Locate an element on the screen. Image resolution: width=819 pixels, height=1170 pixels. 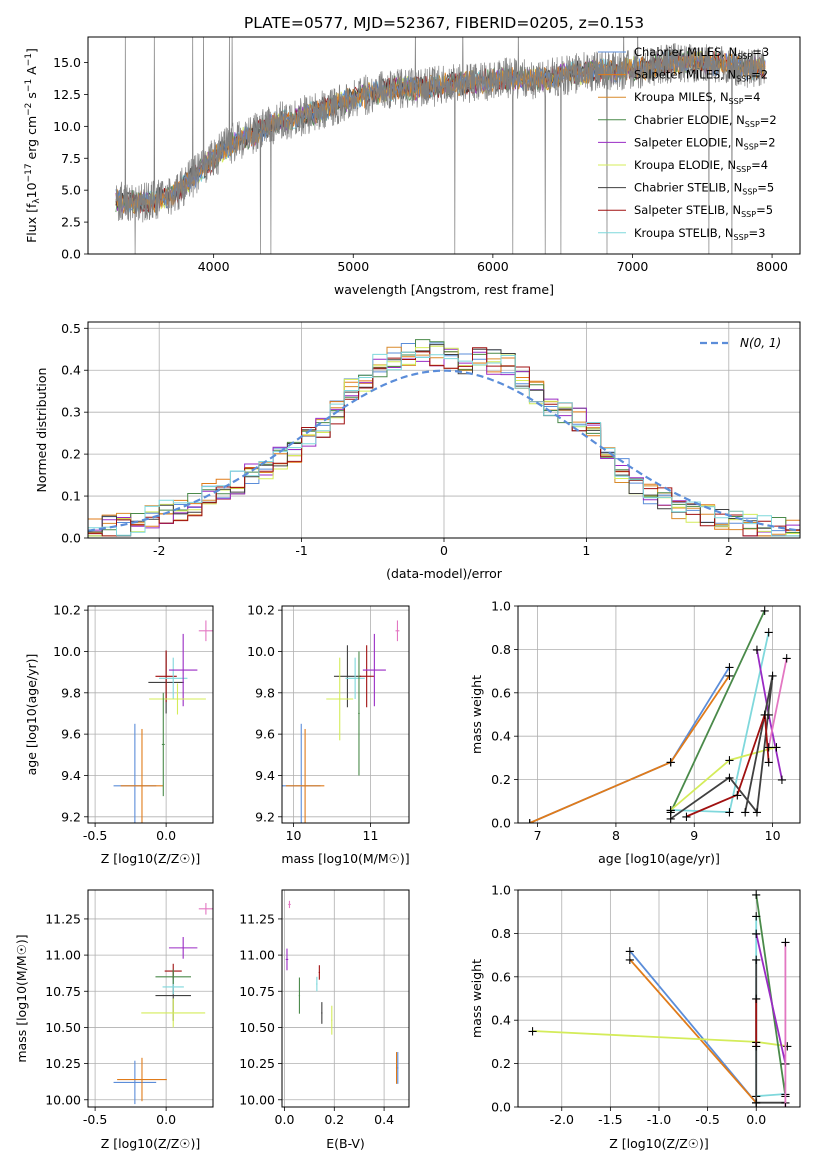
residuals-ytick-label: 0.5 is located at coordinates (71, 328).